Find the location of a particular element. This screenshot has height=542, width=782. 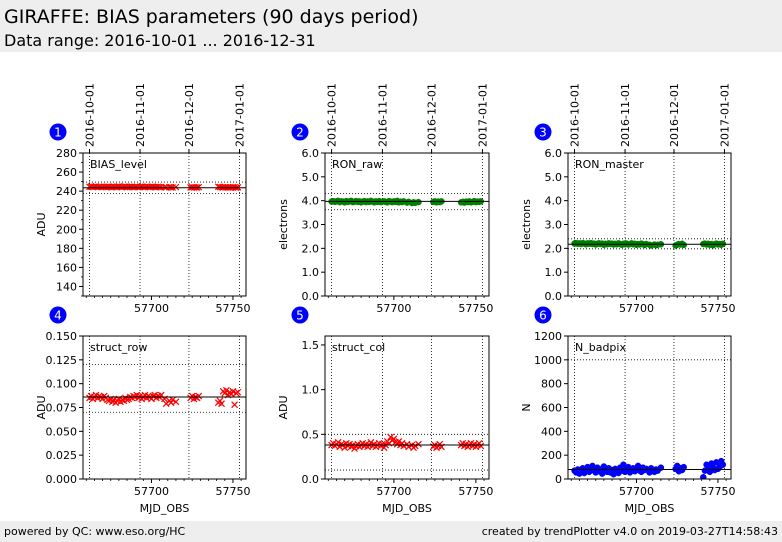

y-tick-label: 1.5 is located at coordinates (311, 345).